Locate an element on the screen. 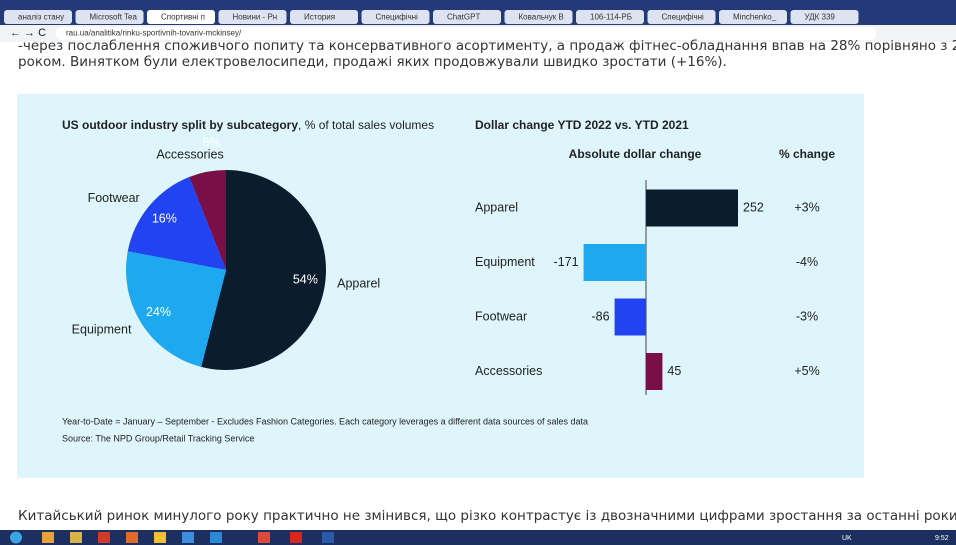  tab-title: Minchenko_ is located at coordinates (755, 17).